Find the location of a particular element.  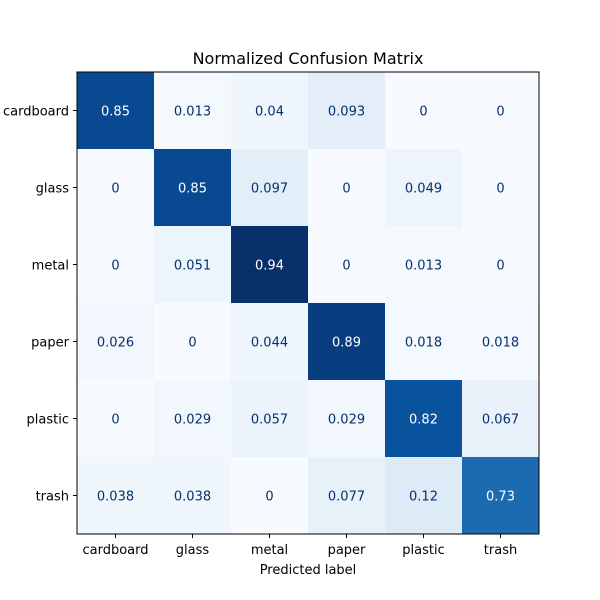

y-tick-label: cardboard is located at coordinates (36, 112).